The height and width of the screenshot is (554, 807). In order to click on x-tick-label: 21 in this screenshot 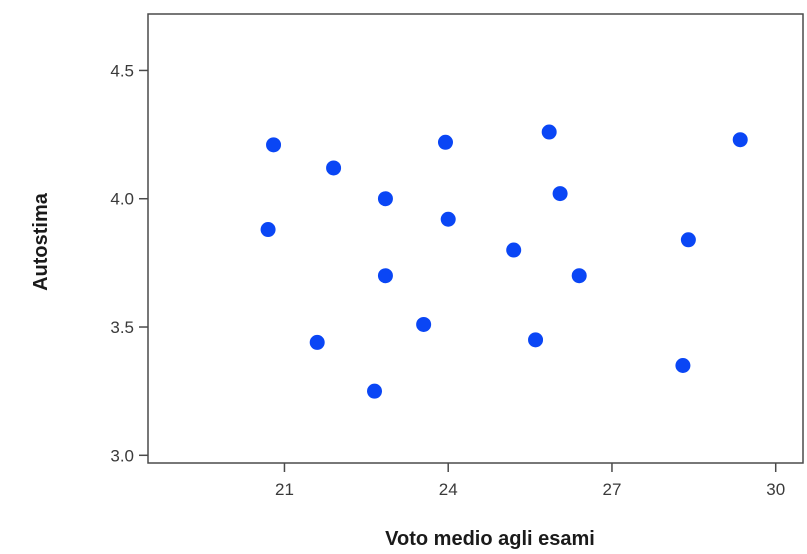, I will do `click(284, 489)`.